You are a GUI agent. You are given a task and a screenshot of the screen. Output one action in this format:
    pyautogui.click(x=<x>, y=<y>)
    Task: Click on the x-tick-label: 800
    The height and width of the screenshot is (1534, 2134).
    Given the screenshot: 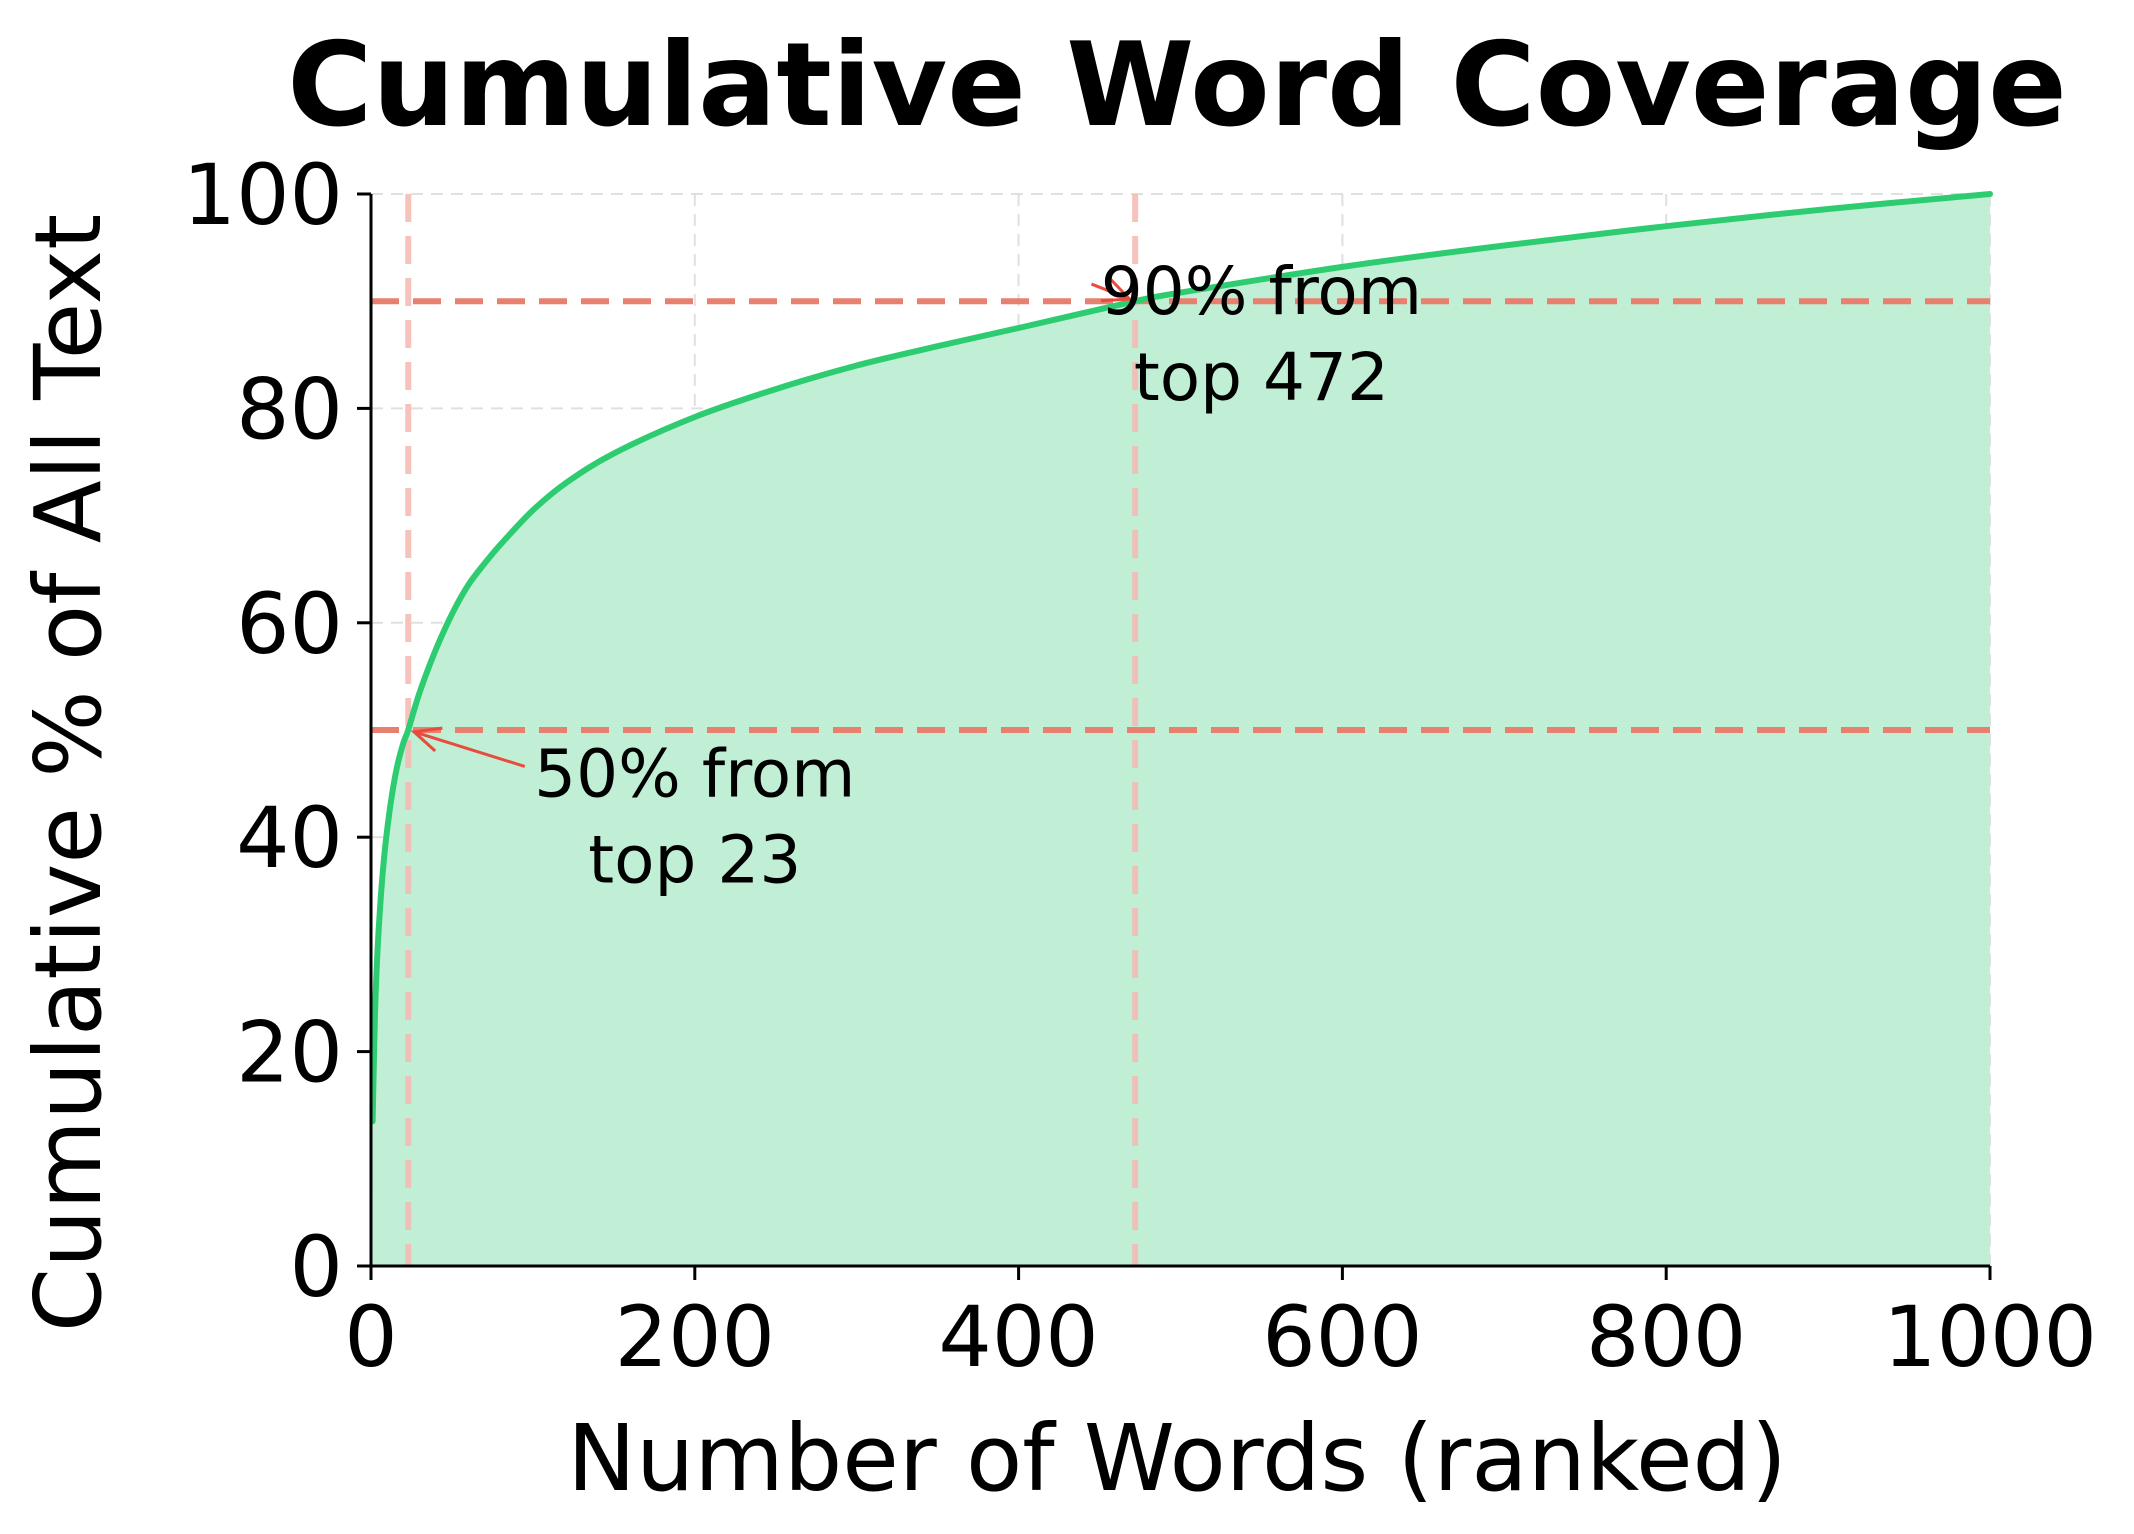 What is the action you would take?
    pyautogui.click(x=1666, y=1337)
    